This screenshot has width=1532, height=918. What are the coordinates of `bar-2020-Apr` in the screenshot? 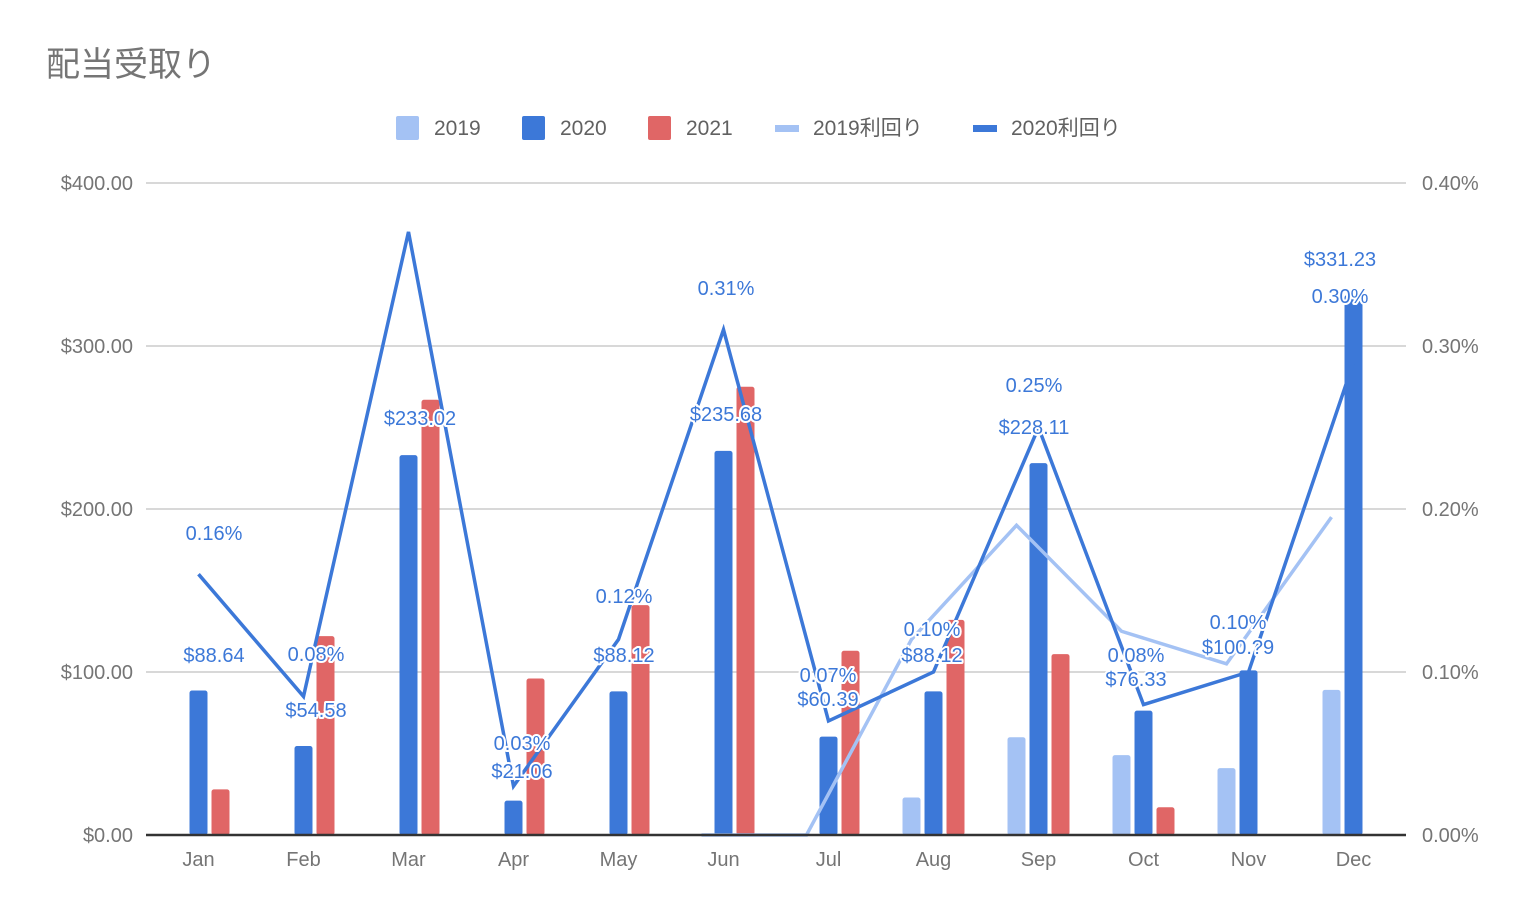 It's located at (513, 817).